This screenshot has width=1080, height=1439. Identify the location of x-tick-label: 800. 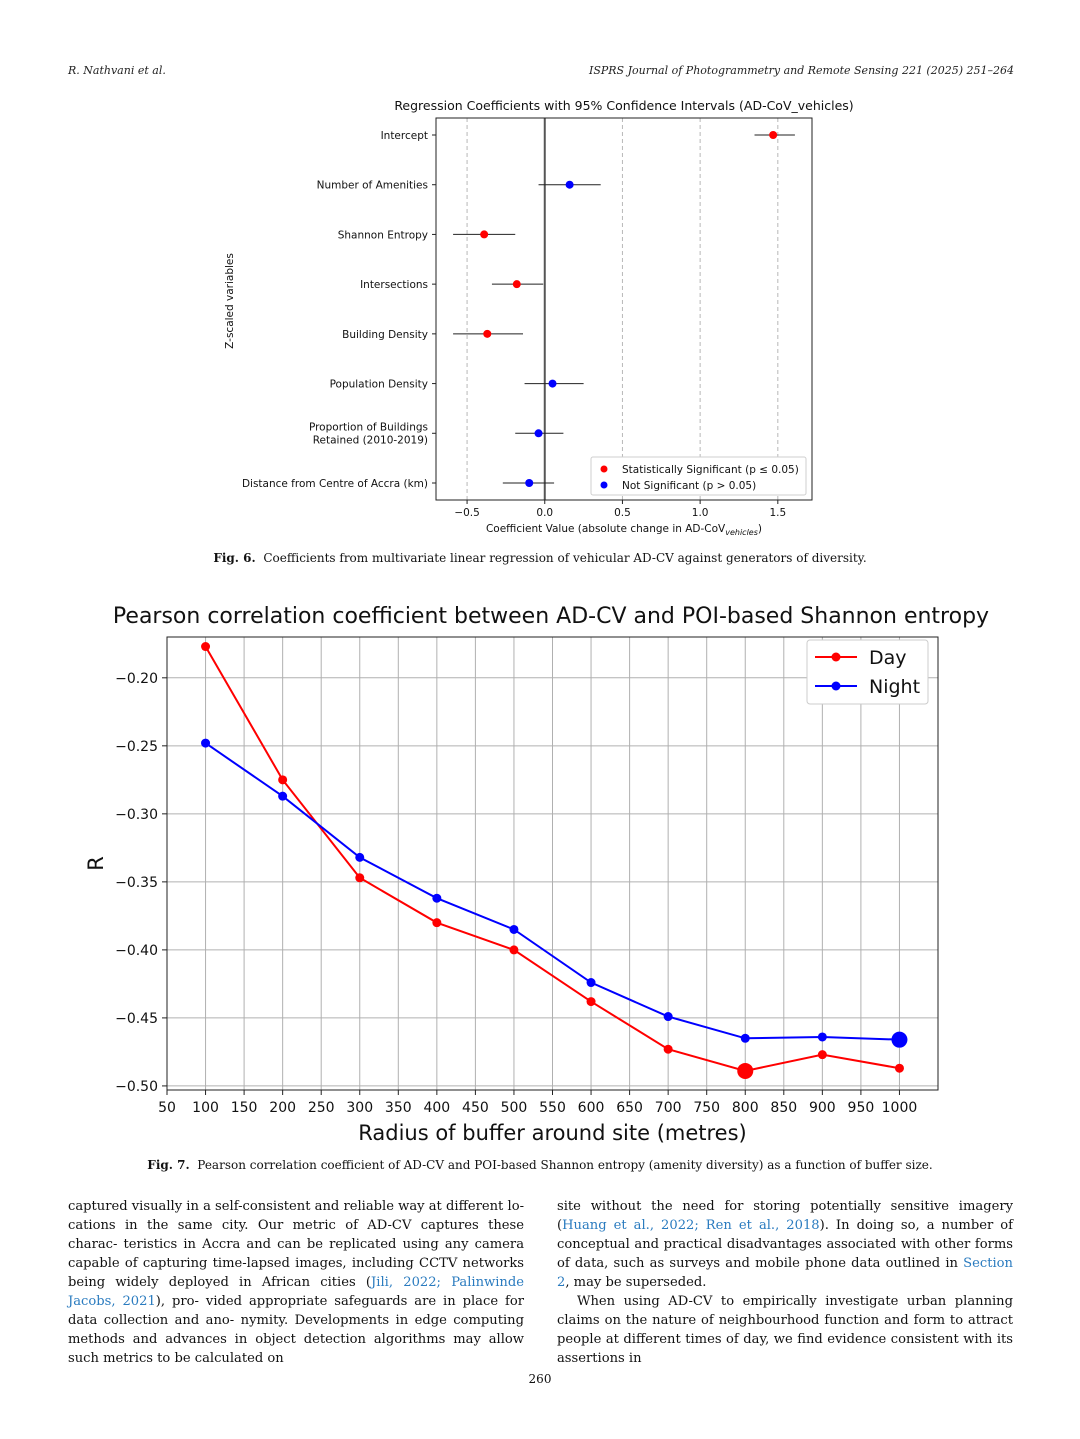
(745, 1108).